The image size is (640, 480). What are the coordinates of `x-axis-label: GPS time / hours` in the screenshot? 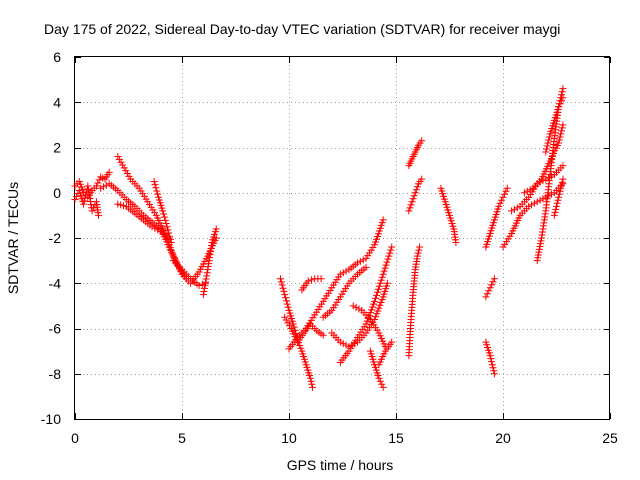 It's located at (340, 465).